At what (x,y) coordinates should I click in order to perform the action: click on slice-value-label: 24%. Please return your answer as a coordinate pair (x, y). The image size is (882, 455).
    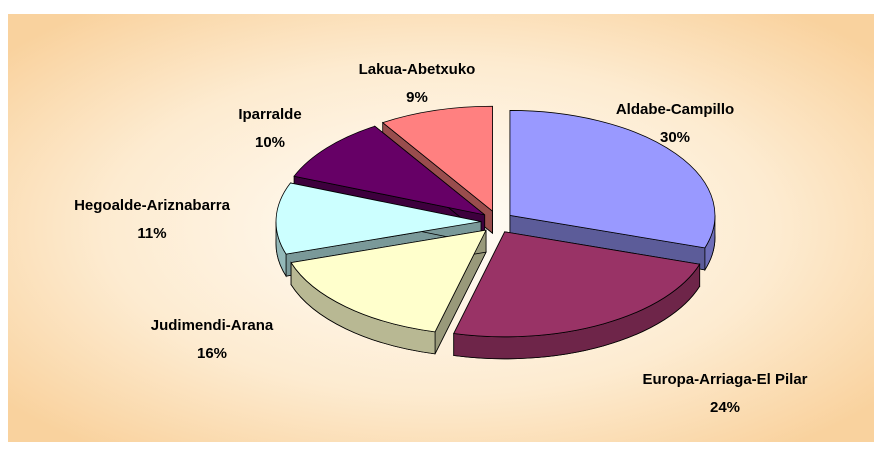
    Looking at the image, I should click on (725, 407).